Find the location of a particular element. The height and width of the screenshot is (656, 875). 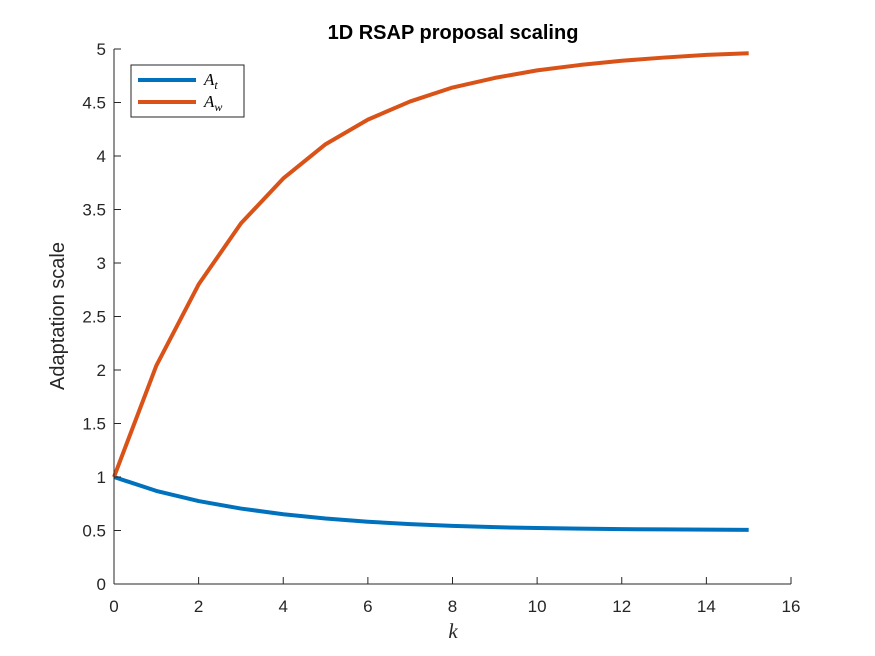

y-tick-label: 4.5 is located at coordinates (94, 103).